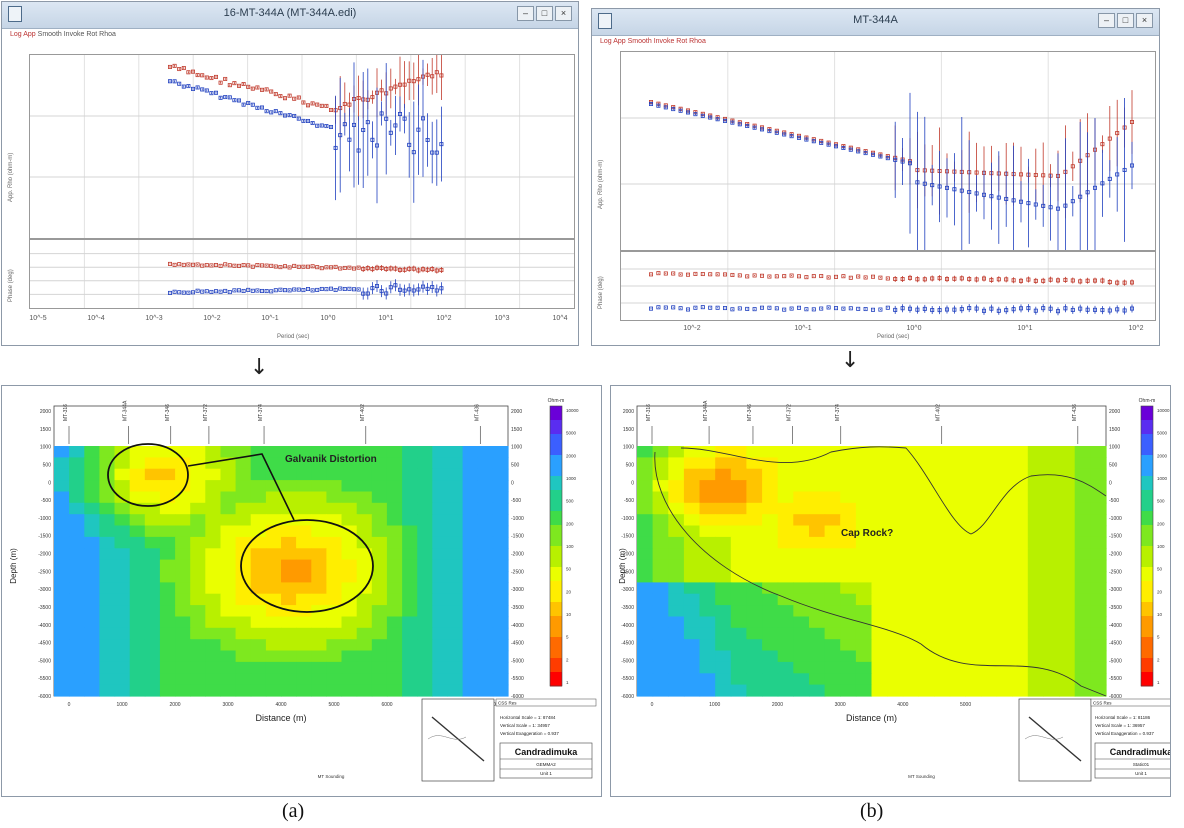 The height and width of the screenshot is (828, 1184). I want to click on legend-value: 5000, so click(1162, 433).